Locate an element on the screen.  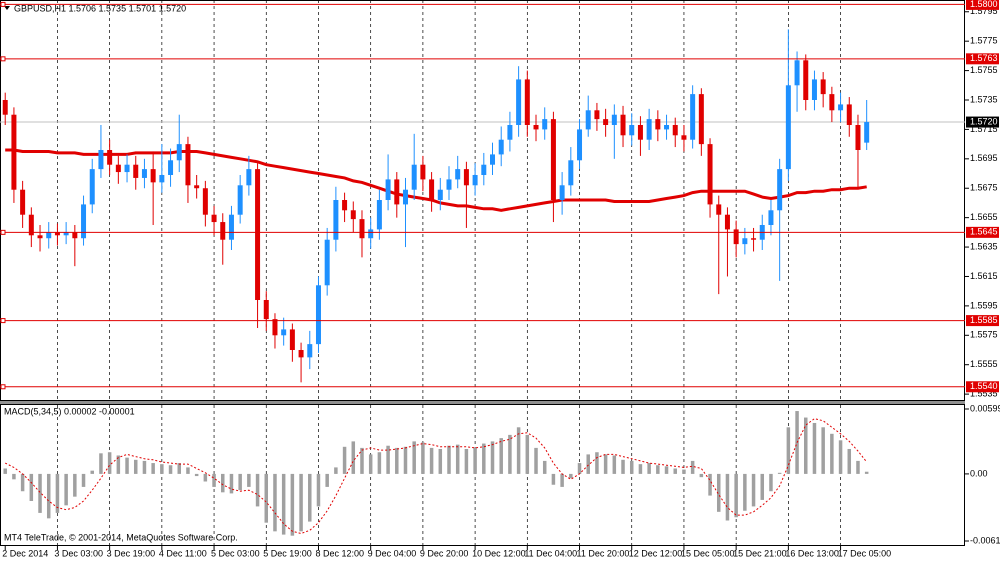
current-price-label: 1.5720 is located at coordinates (984, 121).